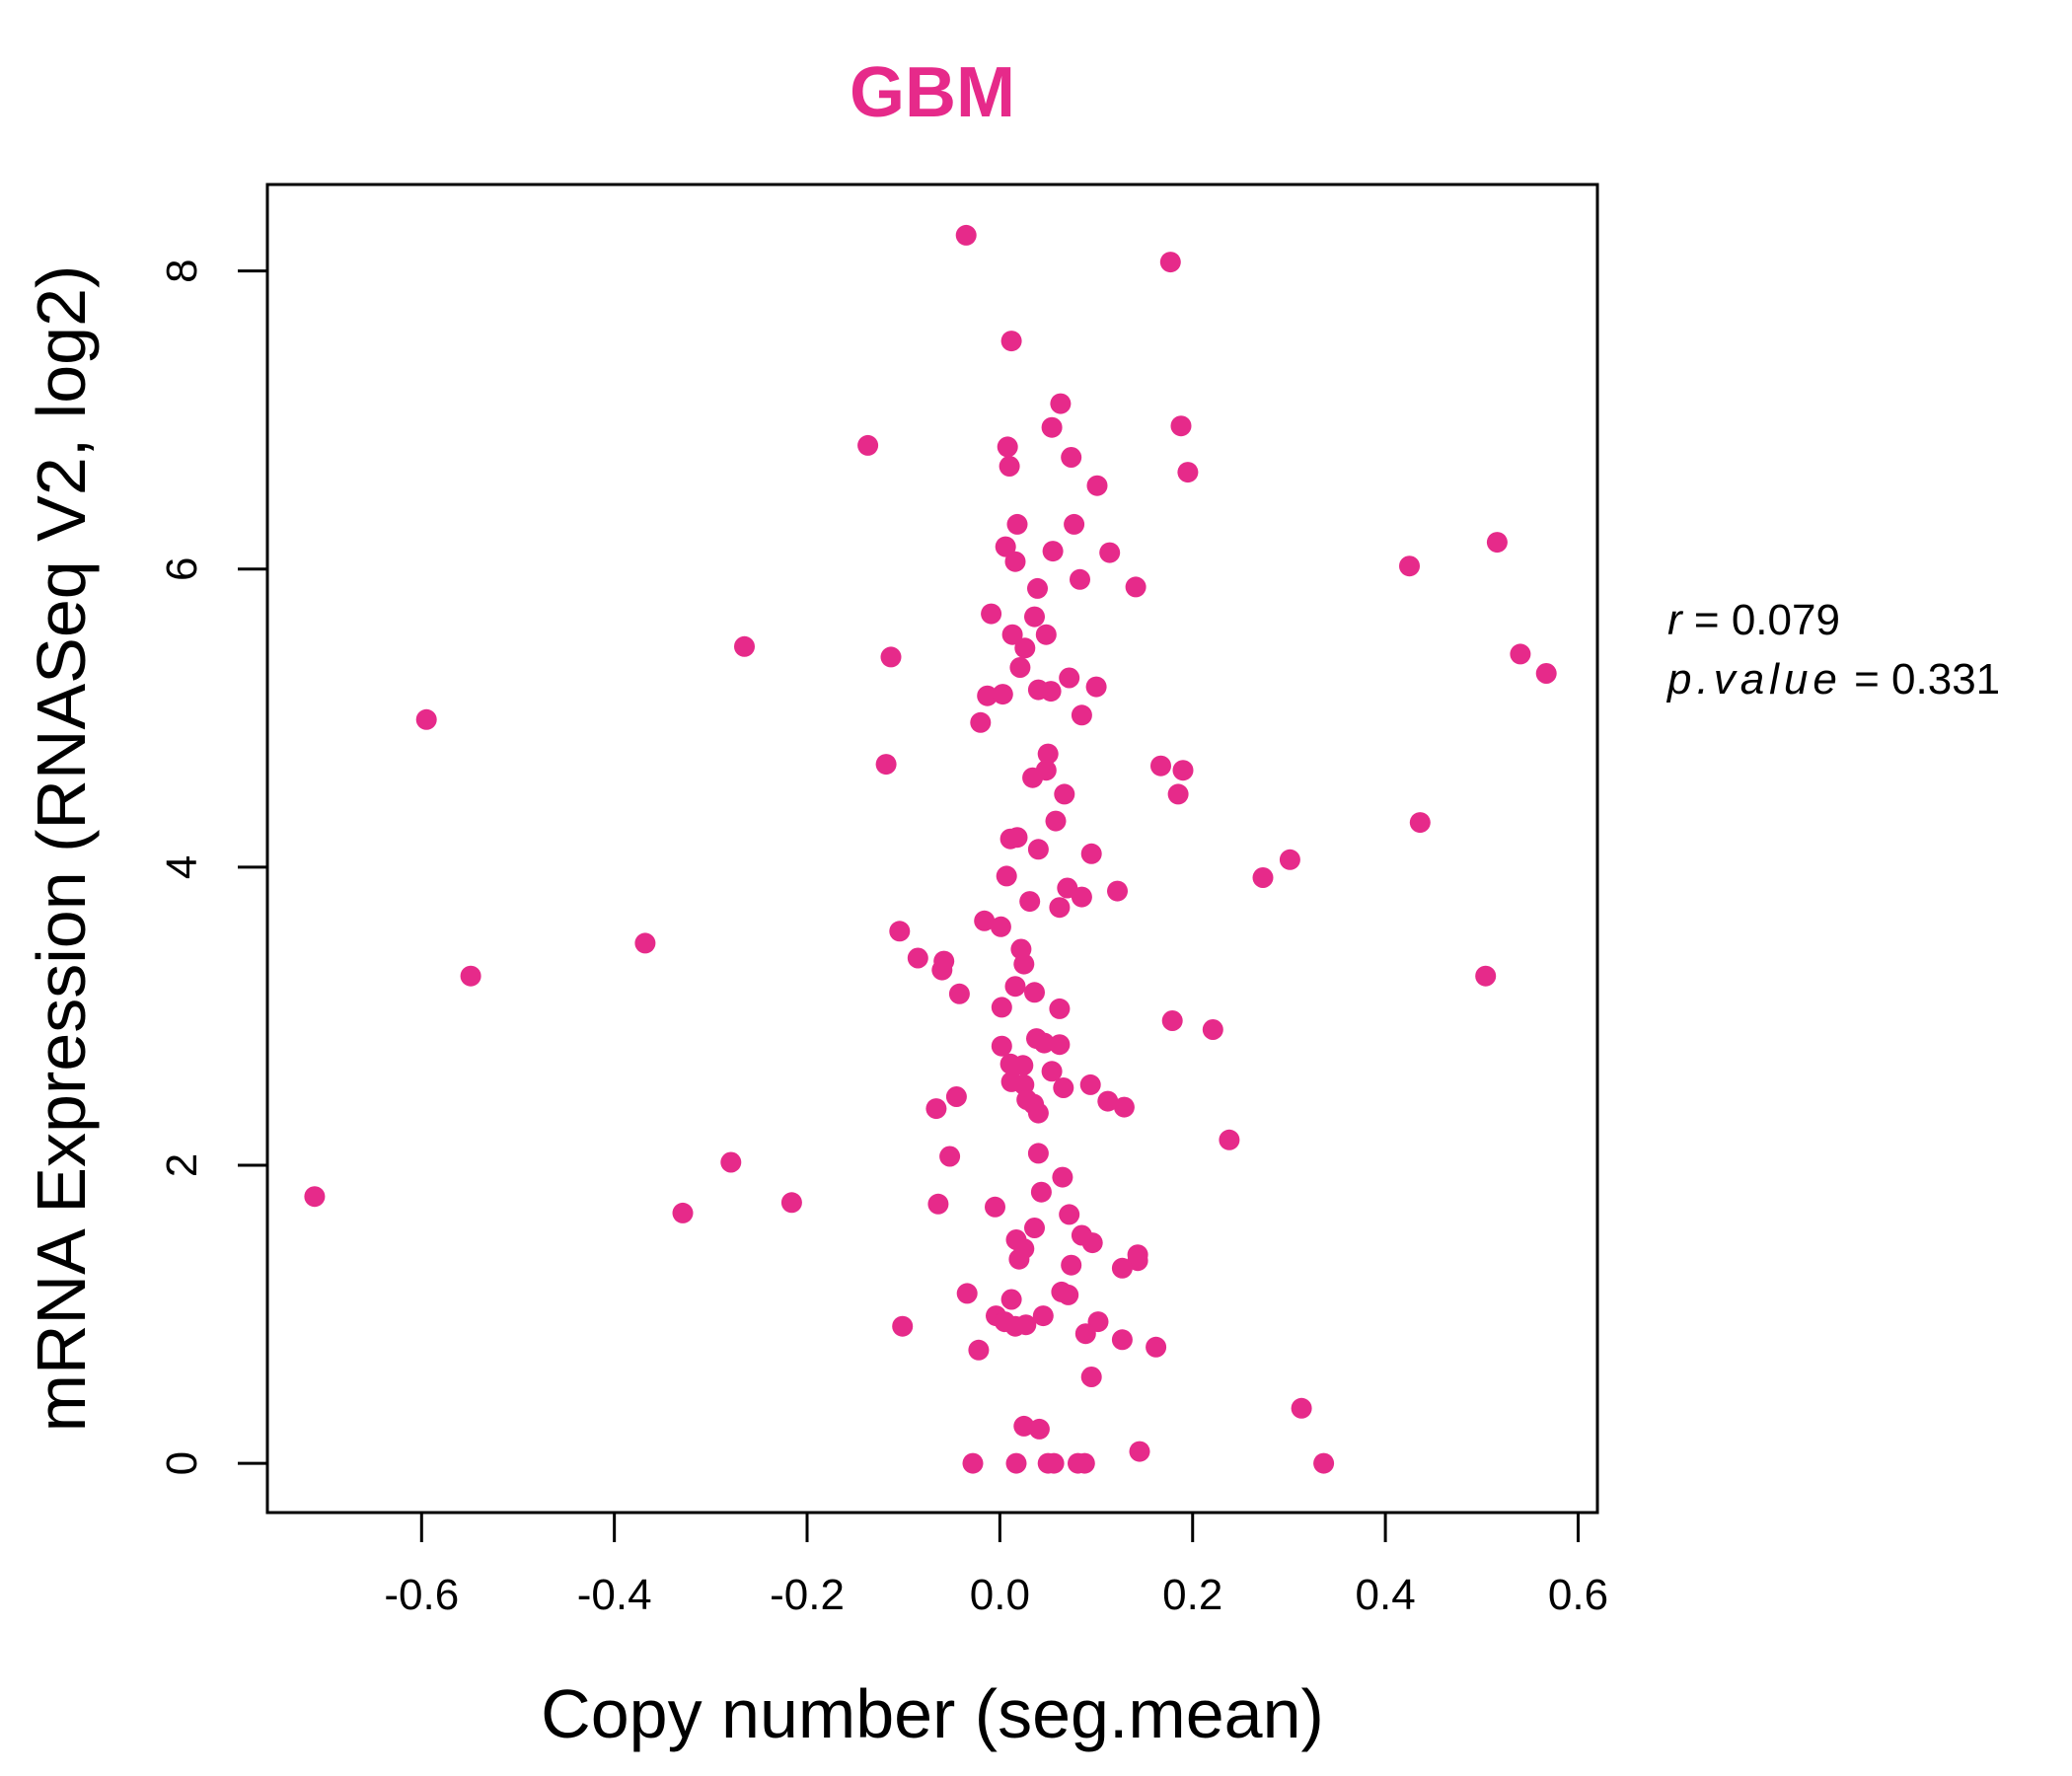 Image resolution: width=2072 pixels, height=1776 pixels. I want to click on r-statistic-label: r, so click(1676, 620).